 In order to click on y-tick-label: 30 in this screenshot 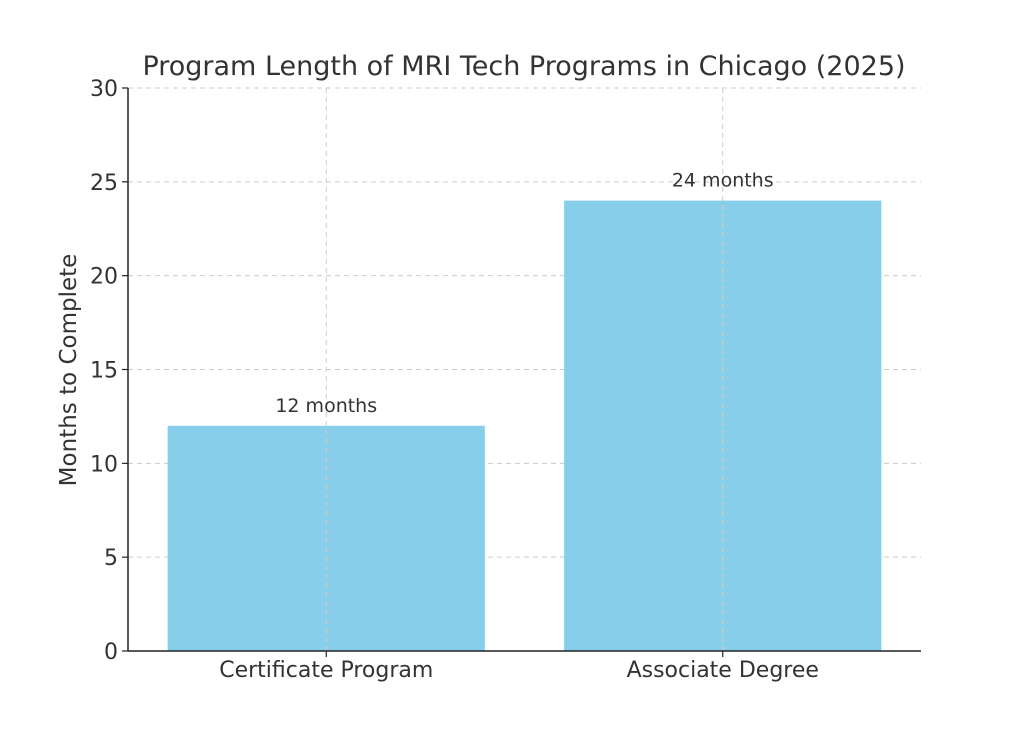, I will do `click(104, 89)`.